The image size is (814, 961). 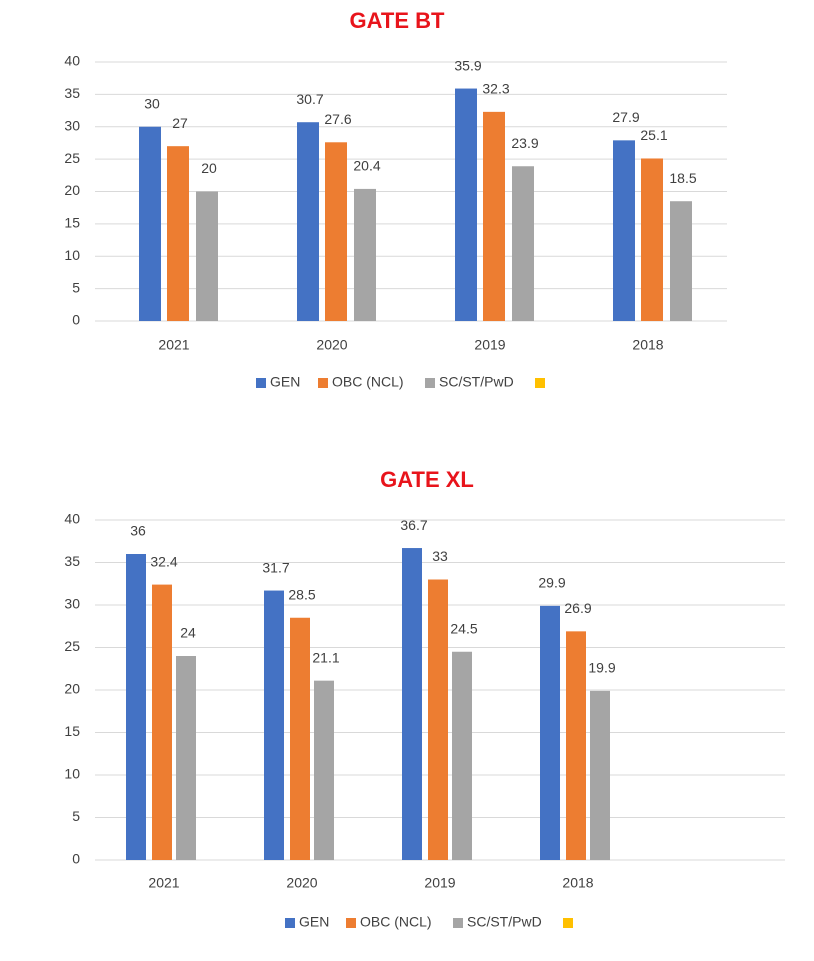 I want to click on data-label: 36.7, so click(x=413, y=525).